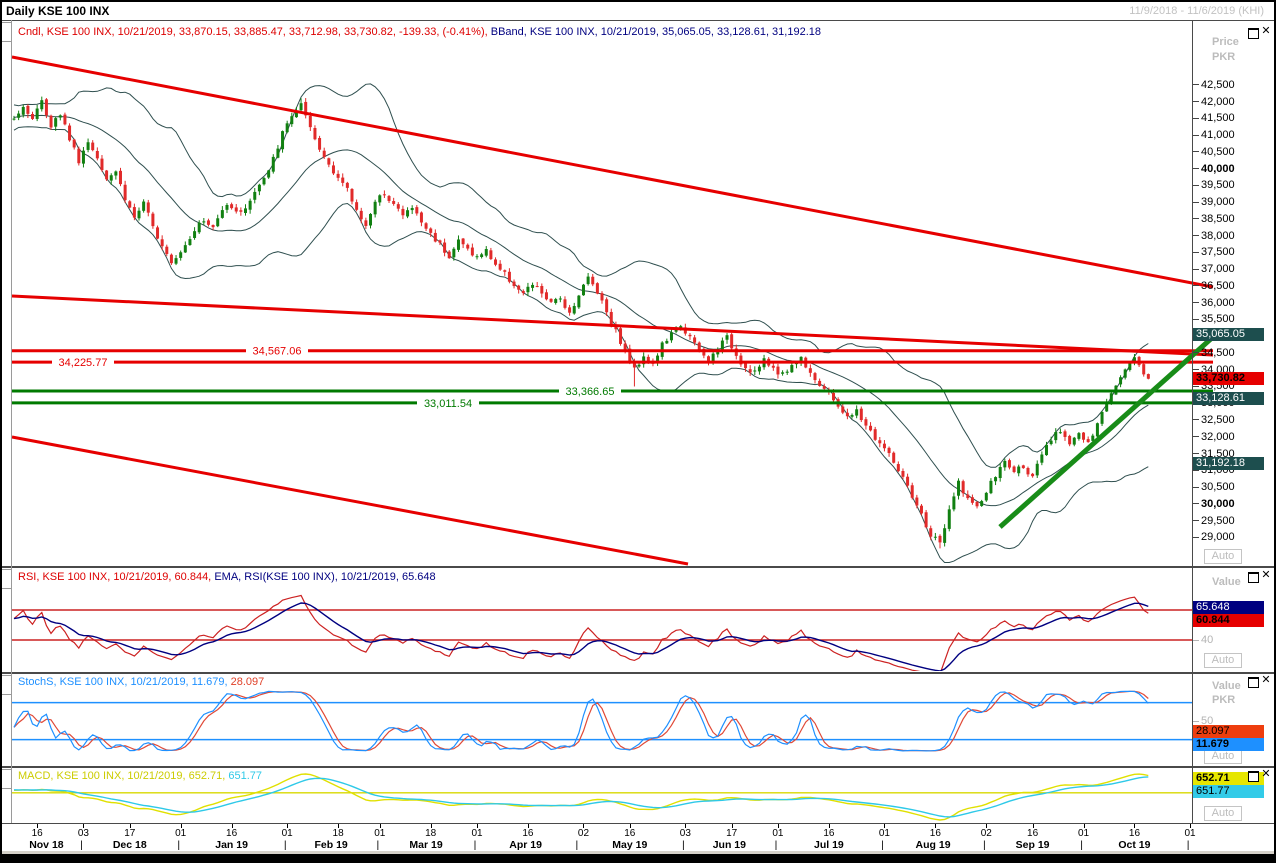  I want to click on macd-legend-text: MACD, KSE 100 INX, 10/21/2019, 652.71,, so click(123, 776).